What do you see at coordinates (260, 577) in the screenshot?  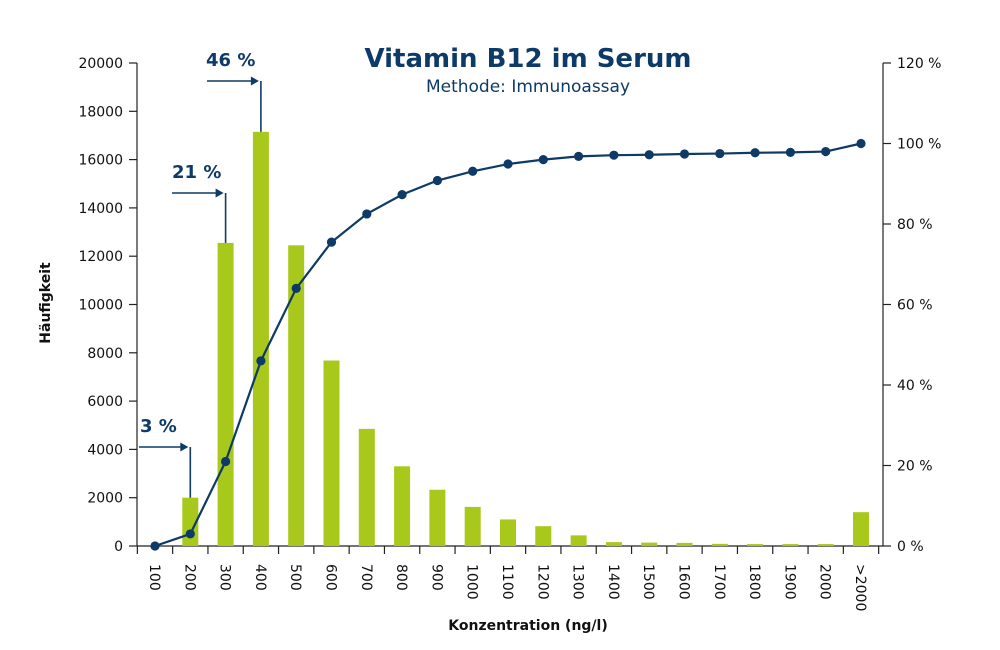 I see `x-tick-label: 400` at bounding box center [260, 577].